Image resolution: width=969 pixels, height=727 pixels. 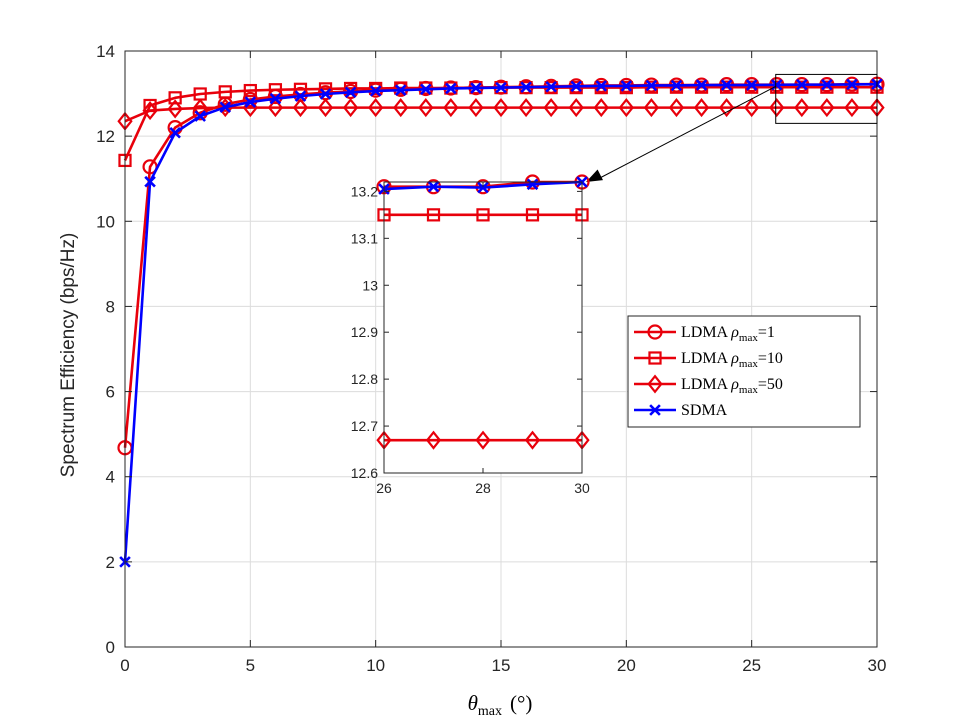 What do you see at coordinates (364, 426) in the screenshot?
I see `inset-y-tick-label: 12.7` at bounding box center [364, 426].